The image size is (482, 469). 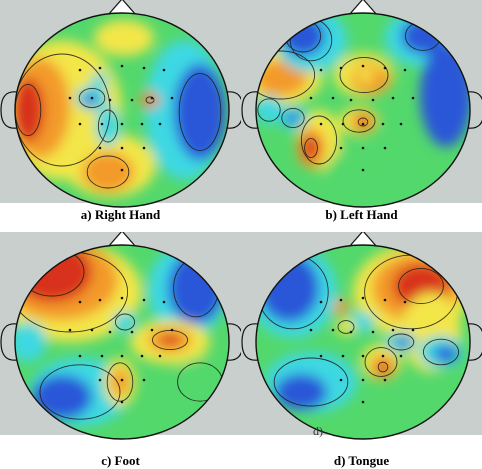 I want to click on caption-tongue: d) Tongue, so click(x=361, y=460).